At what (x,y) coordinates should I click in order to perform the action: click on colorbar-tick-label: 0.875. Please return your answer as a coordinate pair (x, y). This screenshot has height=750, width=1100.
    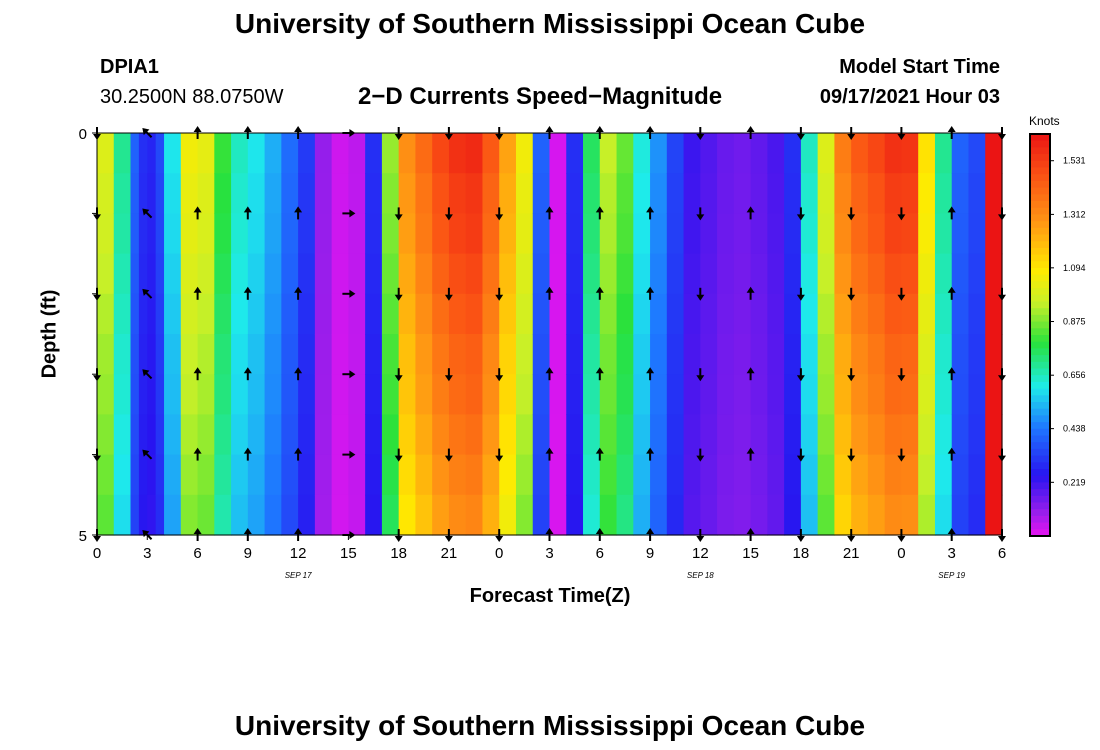
    Looking at the image, I should click on (1074, 322).